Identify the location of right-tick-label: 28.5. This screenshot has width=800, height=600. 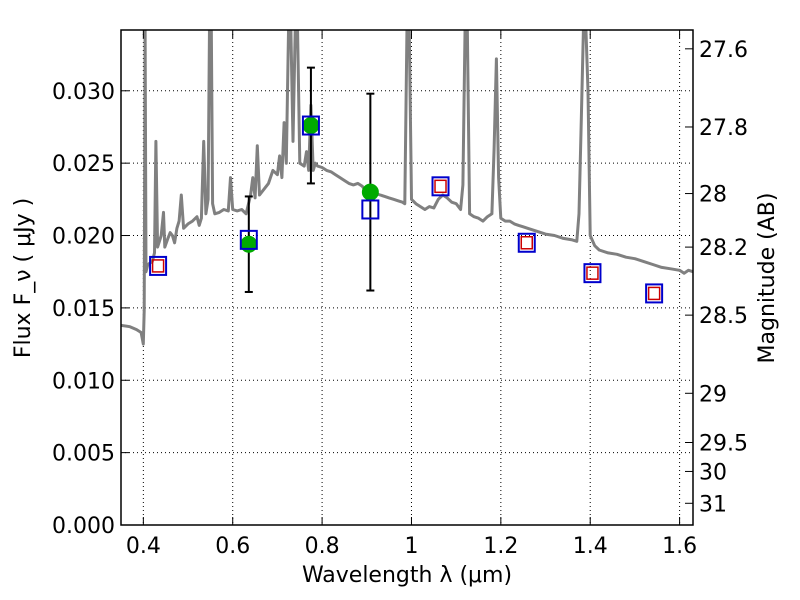
(723, 316).